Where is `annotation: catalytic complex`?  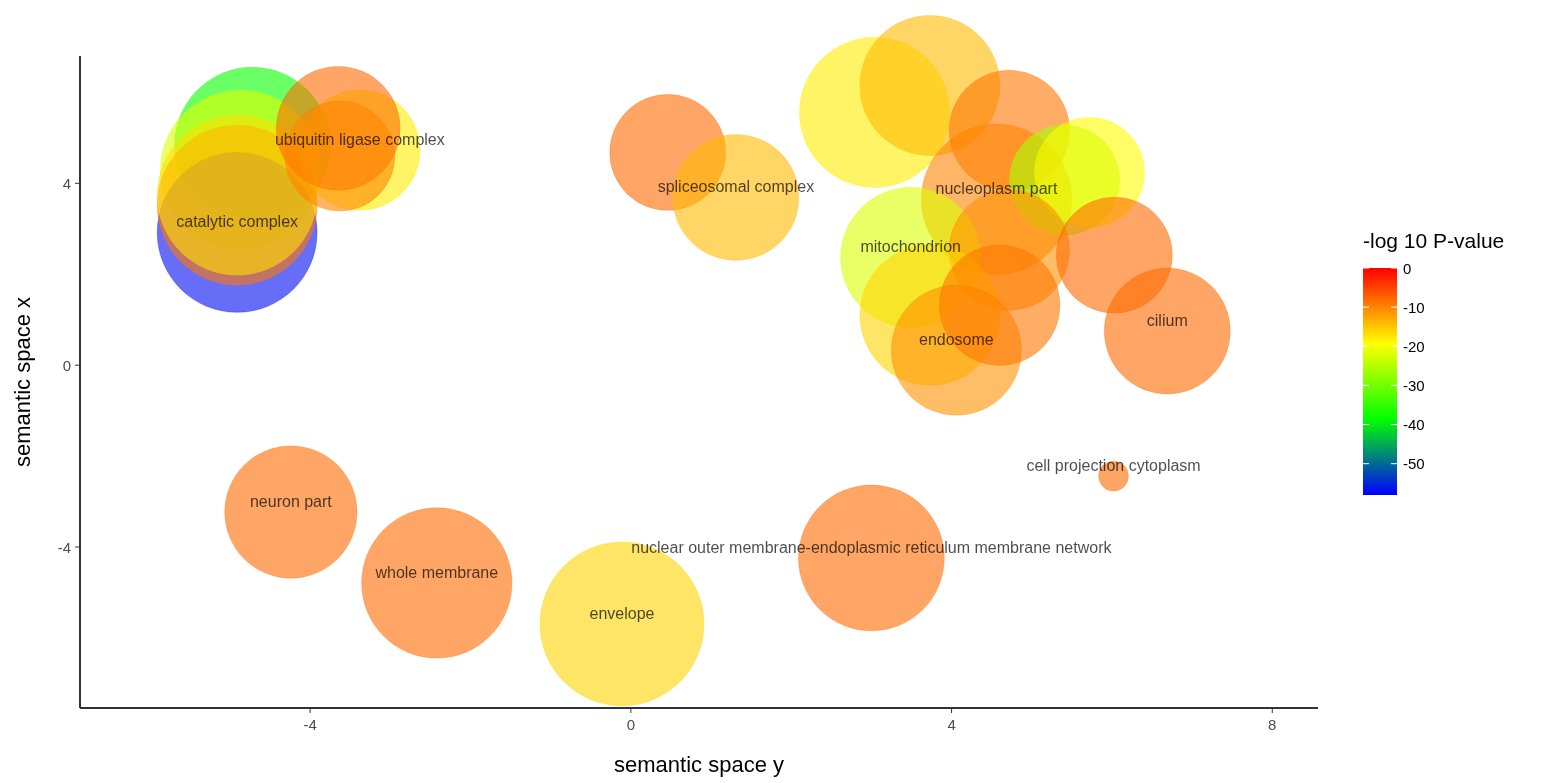
annotation: catalytic complex is located at coordinates (237, 222).